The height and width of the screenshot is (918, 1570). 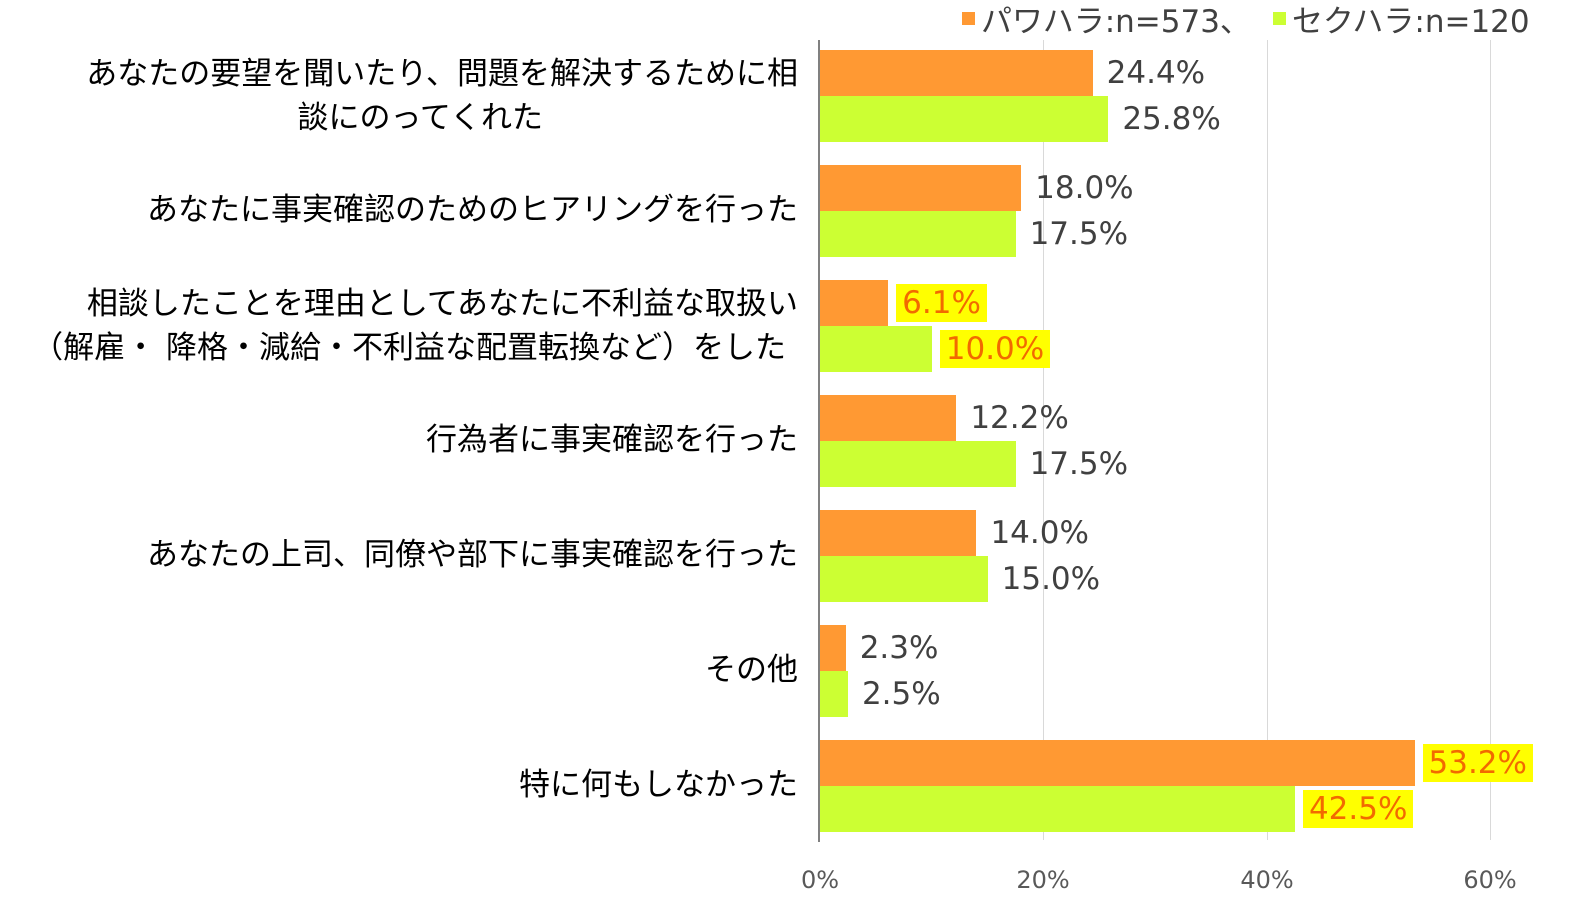 I want to click on x-tick: 60%, so click(x=1490, y=880).